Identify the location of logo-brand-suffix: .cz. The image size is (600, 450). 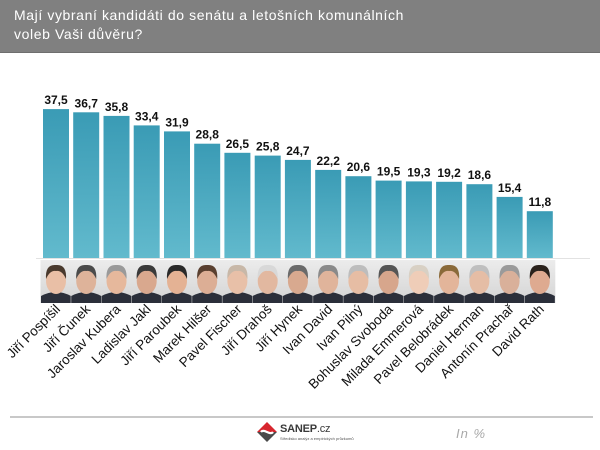
(323, 429).